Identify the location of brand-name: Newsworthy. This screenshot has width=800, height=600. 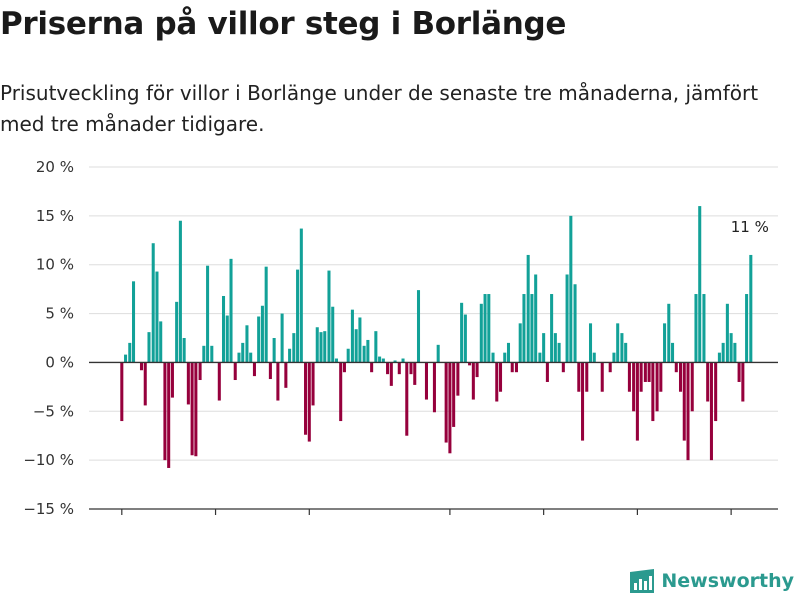
(727, 581).